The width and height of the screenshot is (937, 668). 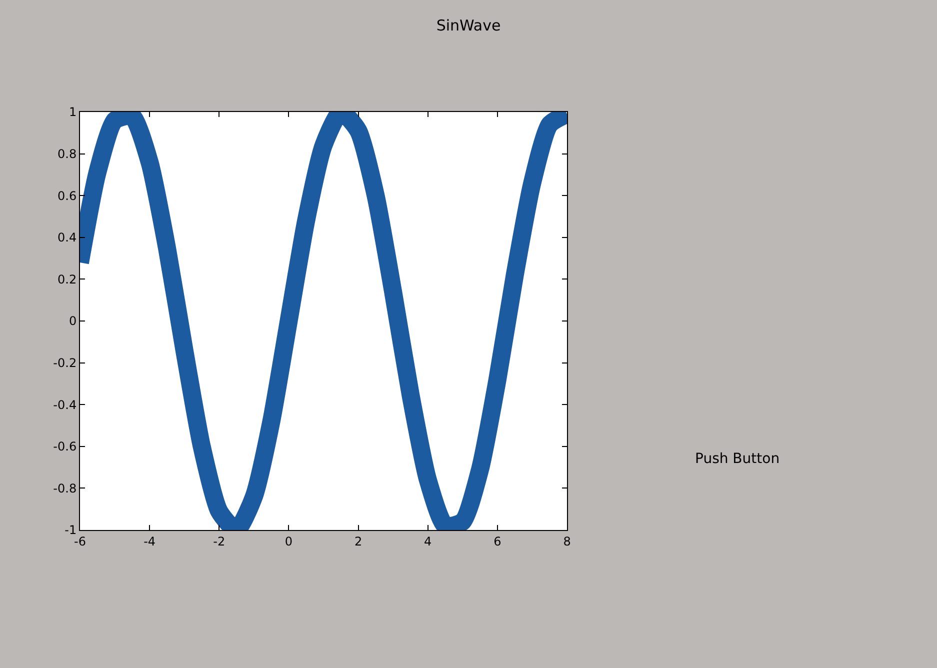 I want to click on y-tick-label: -0.8, so click(x=65, y=488).